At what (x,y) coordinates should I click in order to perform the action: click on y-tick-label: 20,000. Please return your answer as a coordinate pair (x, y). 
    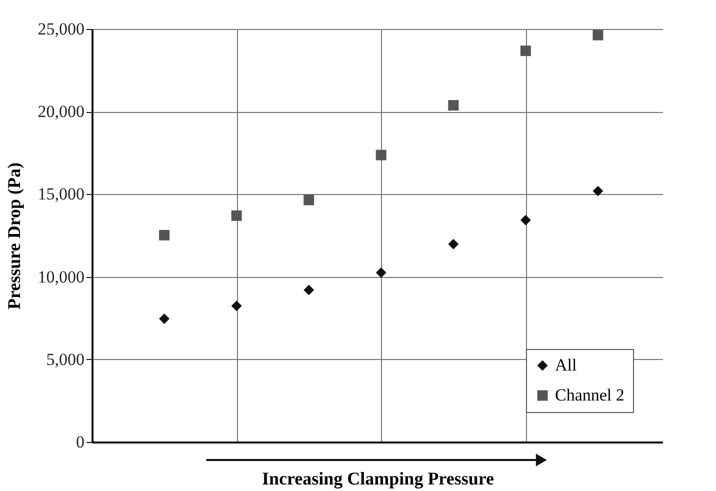
    Looking at the image, I should click on (61, 112).